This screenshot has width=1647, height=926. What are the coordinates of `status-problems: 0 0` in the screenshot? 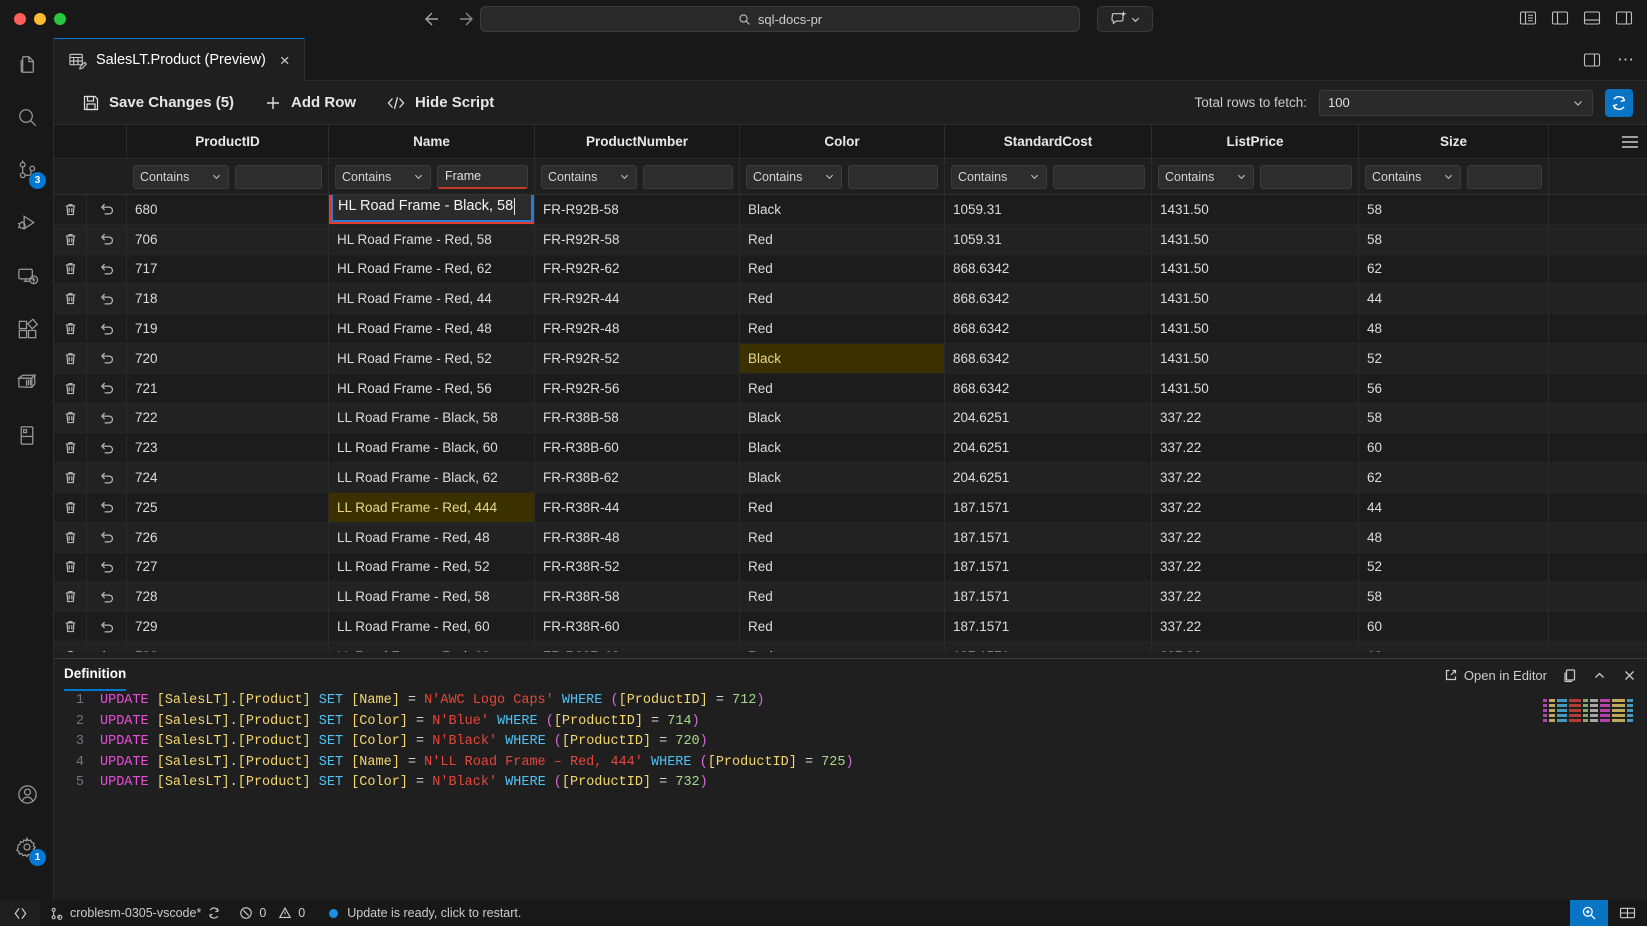 It's located at (272, 913).